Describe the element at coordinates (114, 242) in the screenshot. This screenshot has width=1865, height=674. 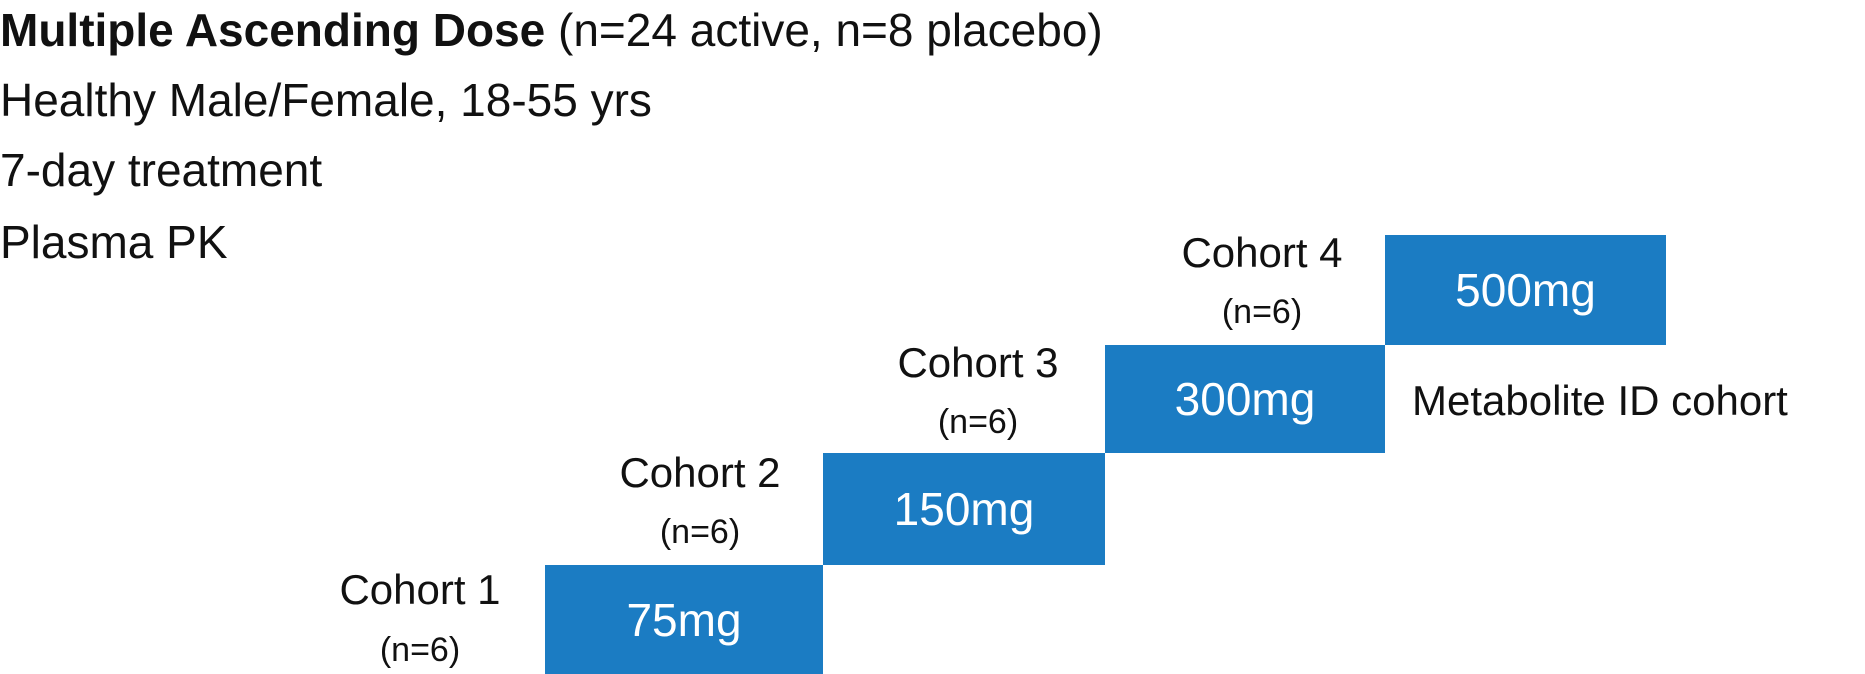
I see `header-line: Plasma PK` at that location.